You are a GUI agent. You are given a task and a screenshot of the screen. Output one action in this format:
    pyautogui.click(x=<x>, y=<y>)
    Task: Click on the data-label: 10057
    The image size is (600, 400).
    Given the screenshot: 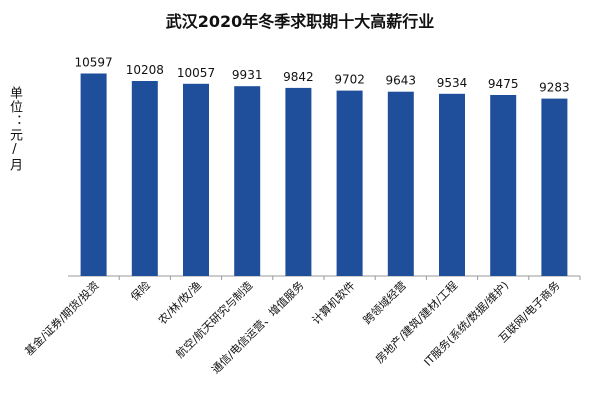 What is the action you would take?
    pyautogui.click(x=196, y=73)
    